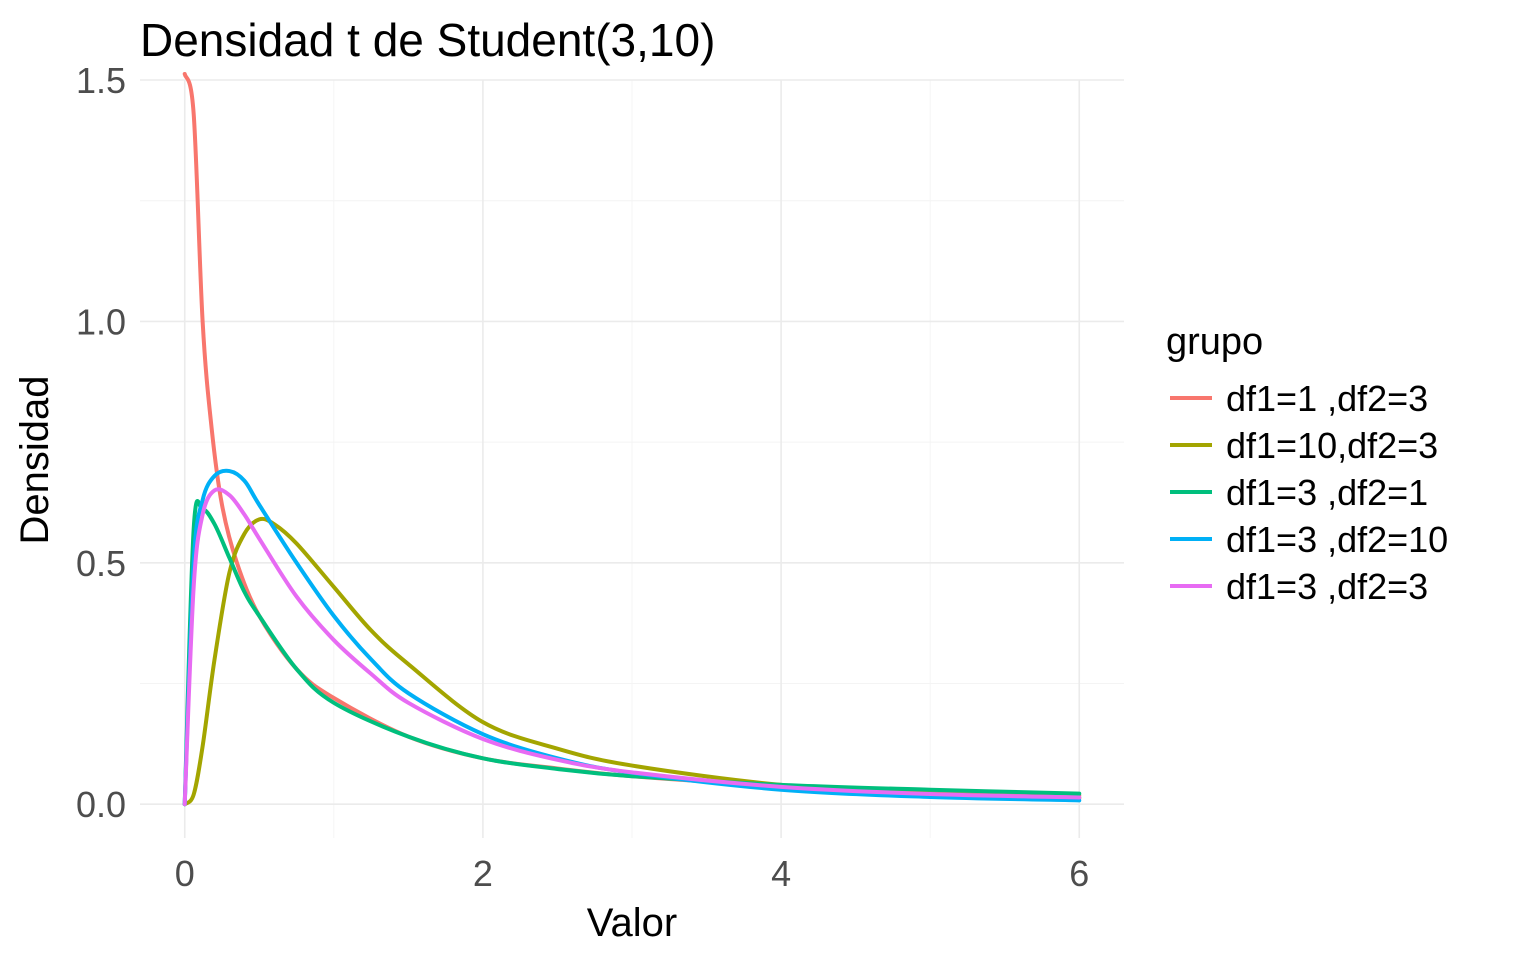 This screenshot has width=1536, height=960. Describe the element at coordinates (35, 459) in the screenshot. I see `y-axis-title: Densidad` at that location.